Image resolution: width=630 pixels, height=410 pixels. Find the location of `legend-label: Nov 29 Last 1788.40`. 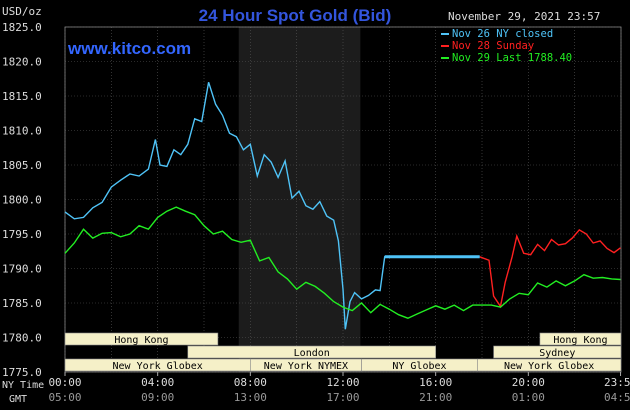

legend-label: Nov 29 Last 1788.40 is located at coordinates (512, 58).